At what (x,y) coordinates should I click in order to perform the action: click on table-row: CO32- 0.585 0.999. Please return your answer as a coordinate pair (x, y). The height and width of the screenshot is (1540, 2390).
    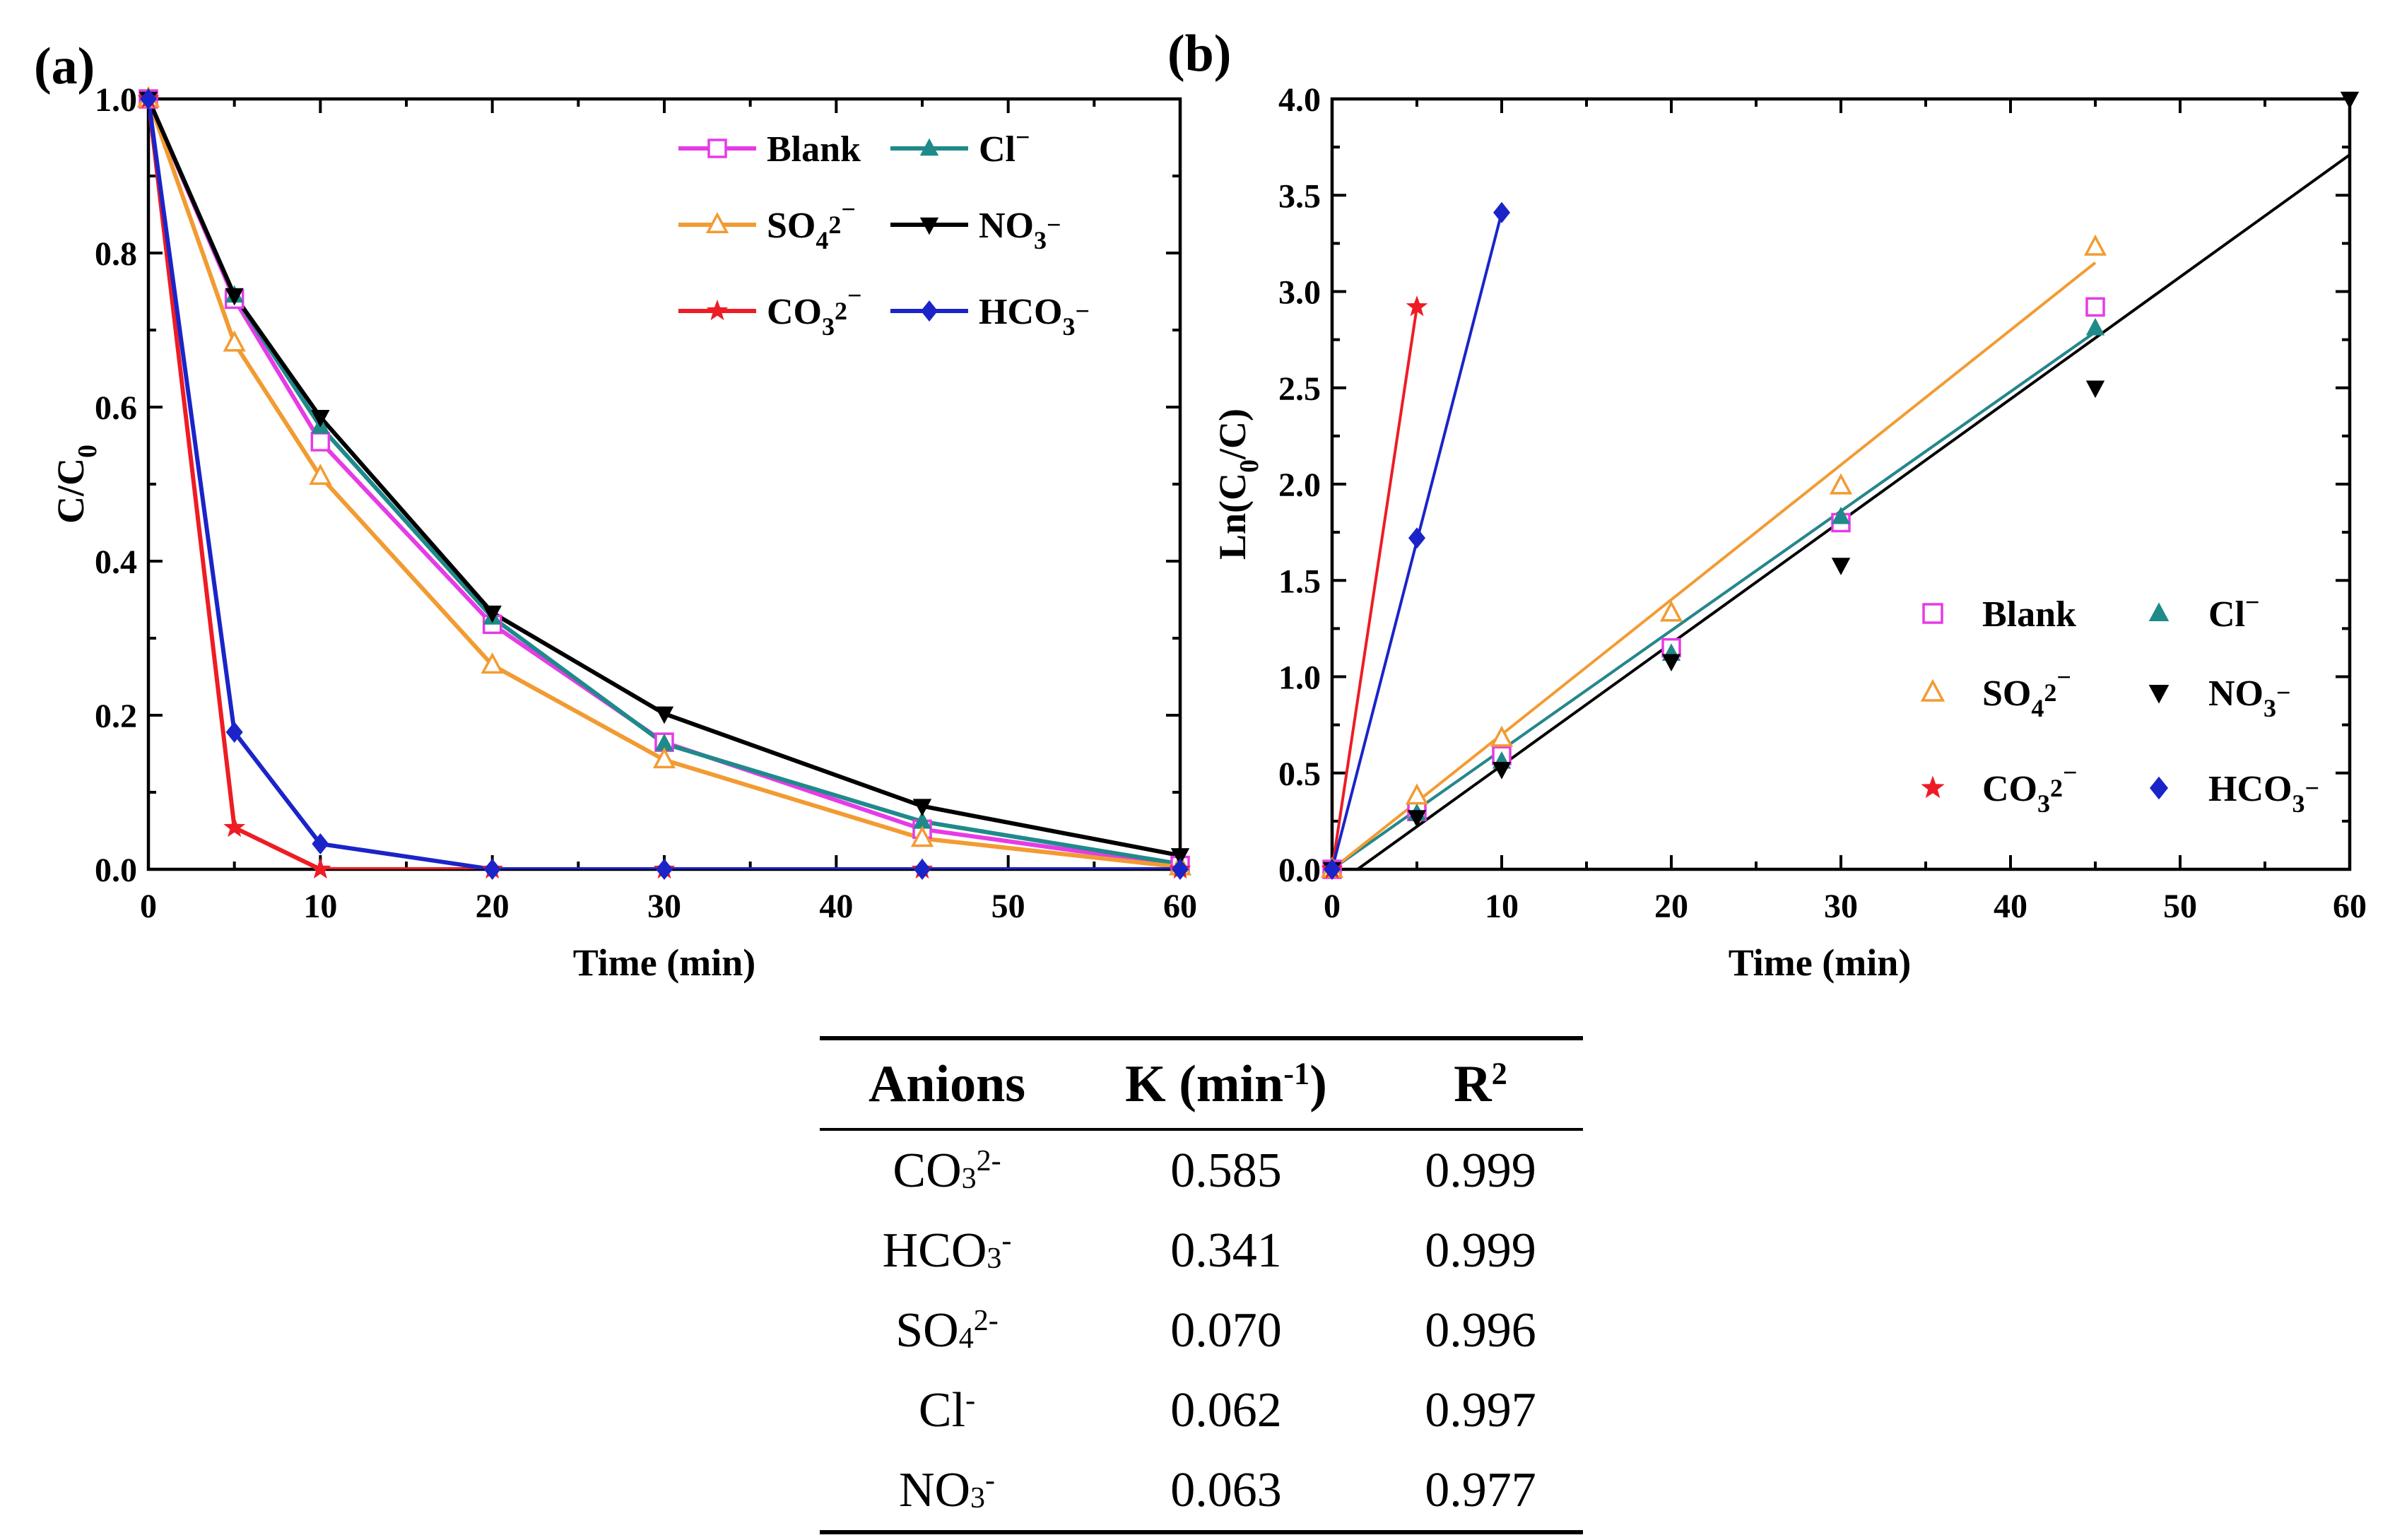
    Looking at the image, I should click on (1201, 1170).